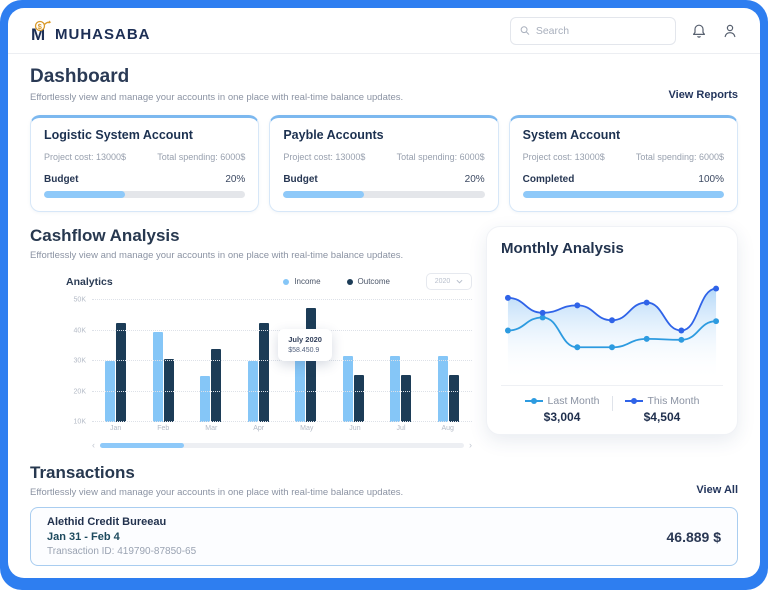 This screenshot has width=768, height=590. I want to click on logo-wordmark: MUHASABA, so click(103, 34).